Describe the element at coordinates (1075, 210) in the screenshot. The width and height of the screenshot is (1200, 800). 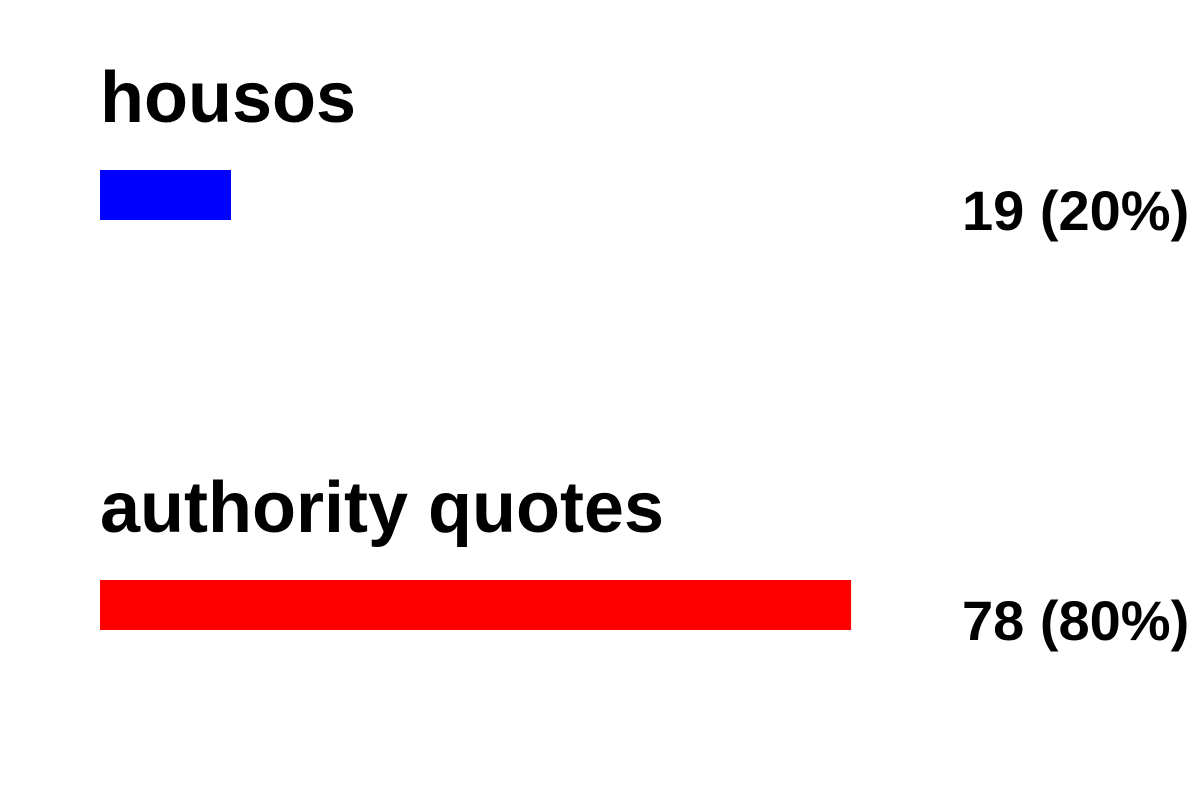
I see `value-label-housos: 19 (20%)` at that location.